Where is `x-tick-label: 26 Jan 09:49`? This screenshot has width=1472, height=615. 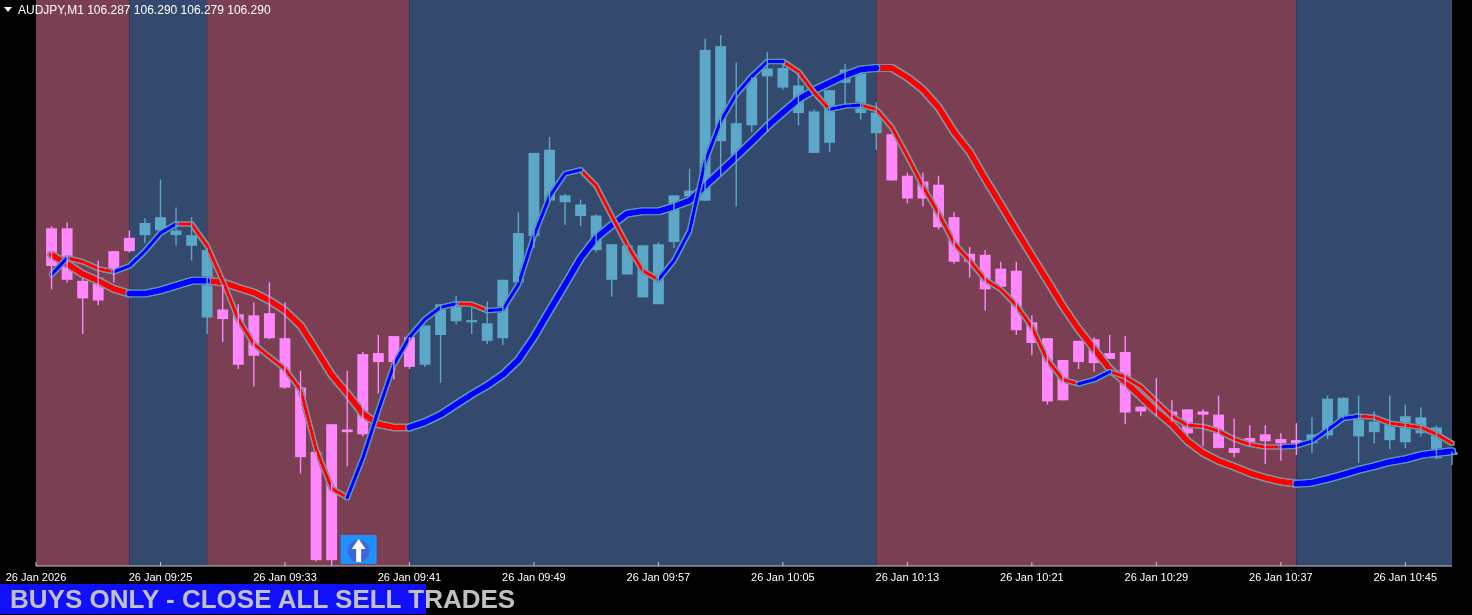
x-tick-label: 26 Jan 09:49 is located at coordinates (534, 577).